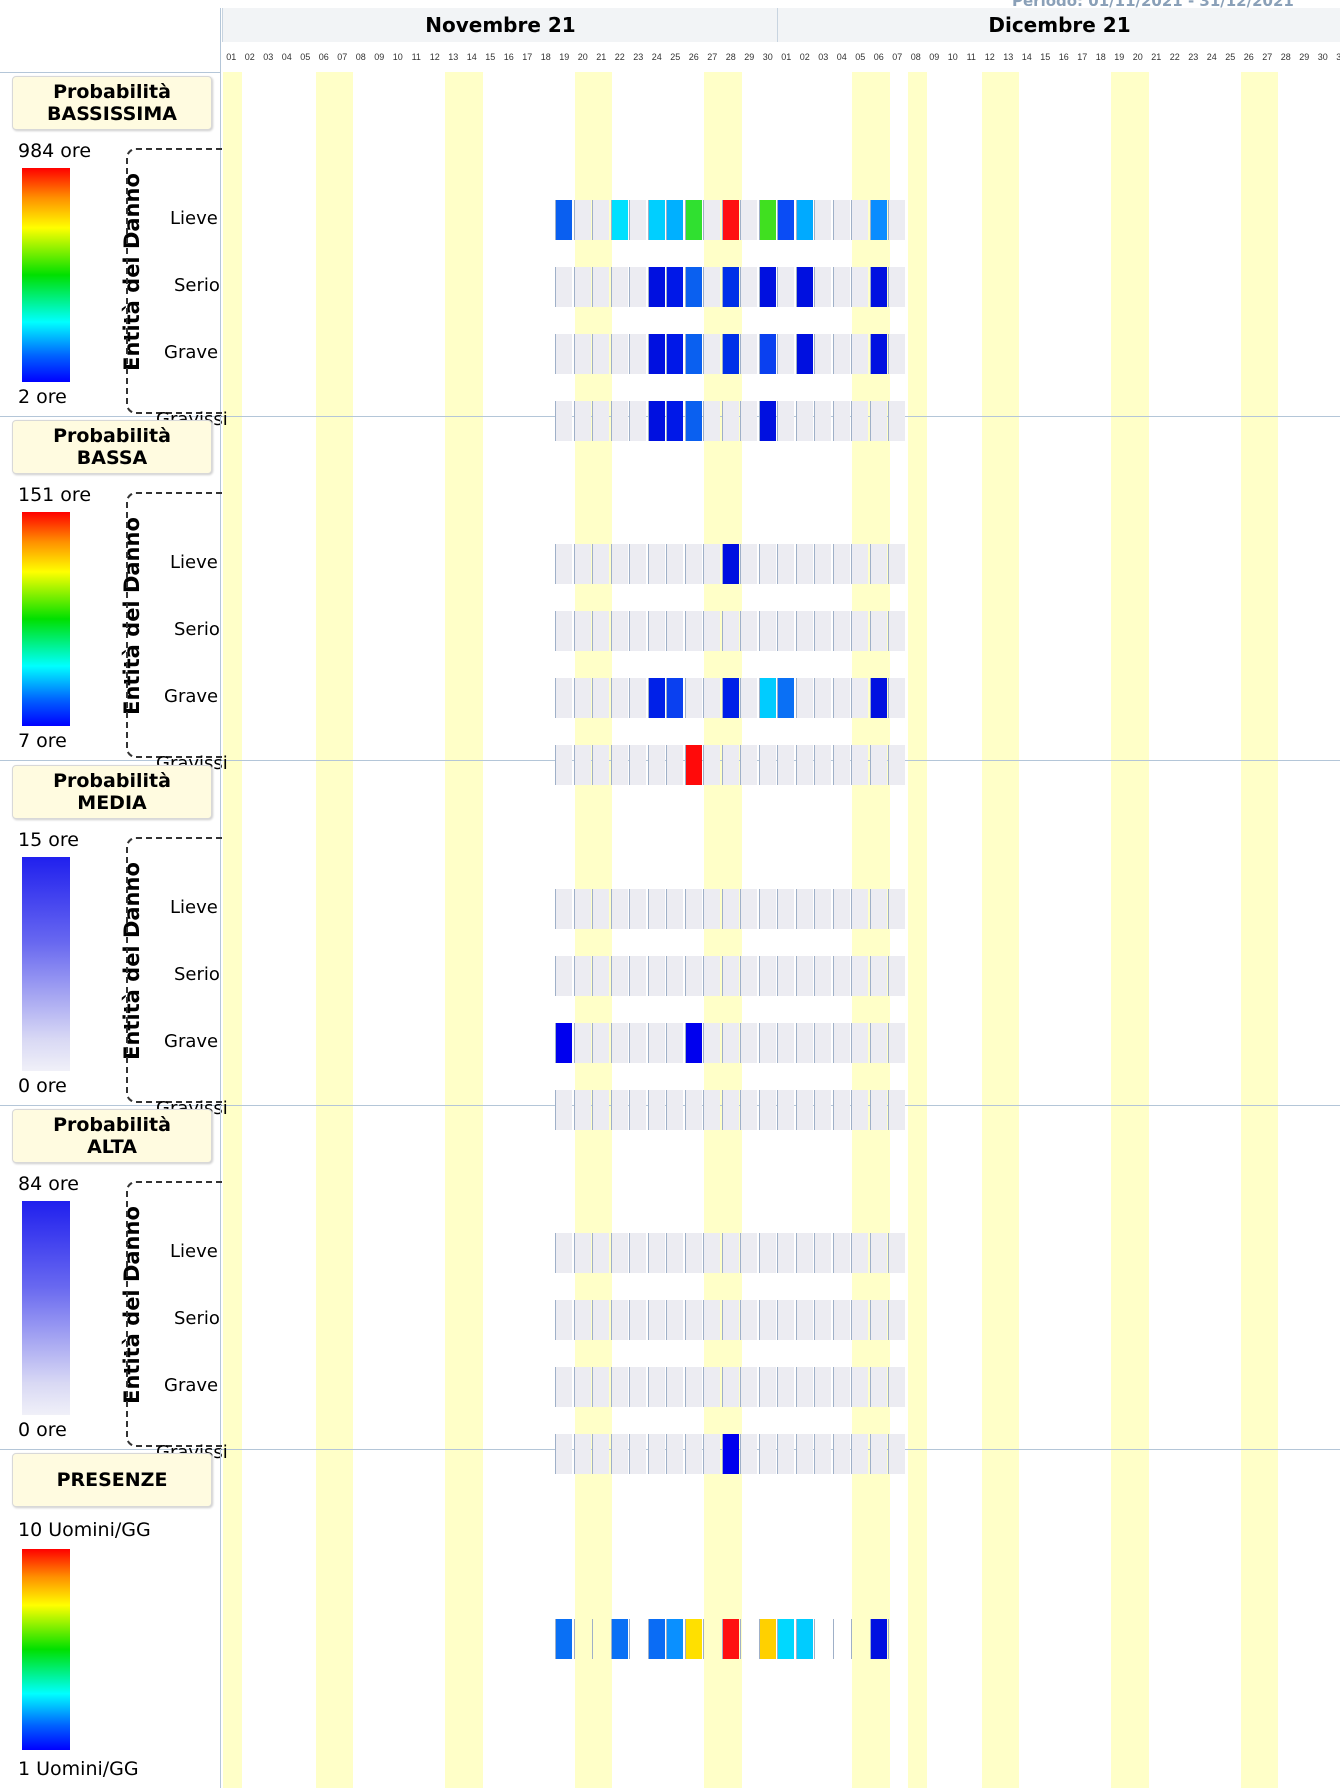 The image size is (1340, 1788). Describe the element at coordinates (509, 57) in the screenshot. I see `day-label: 16` at that location.